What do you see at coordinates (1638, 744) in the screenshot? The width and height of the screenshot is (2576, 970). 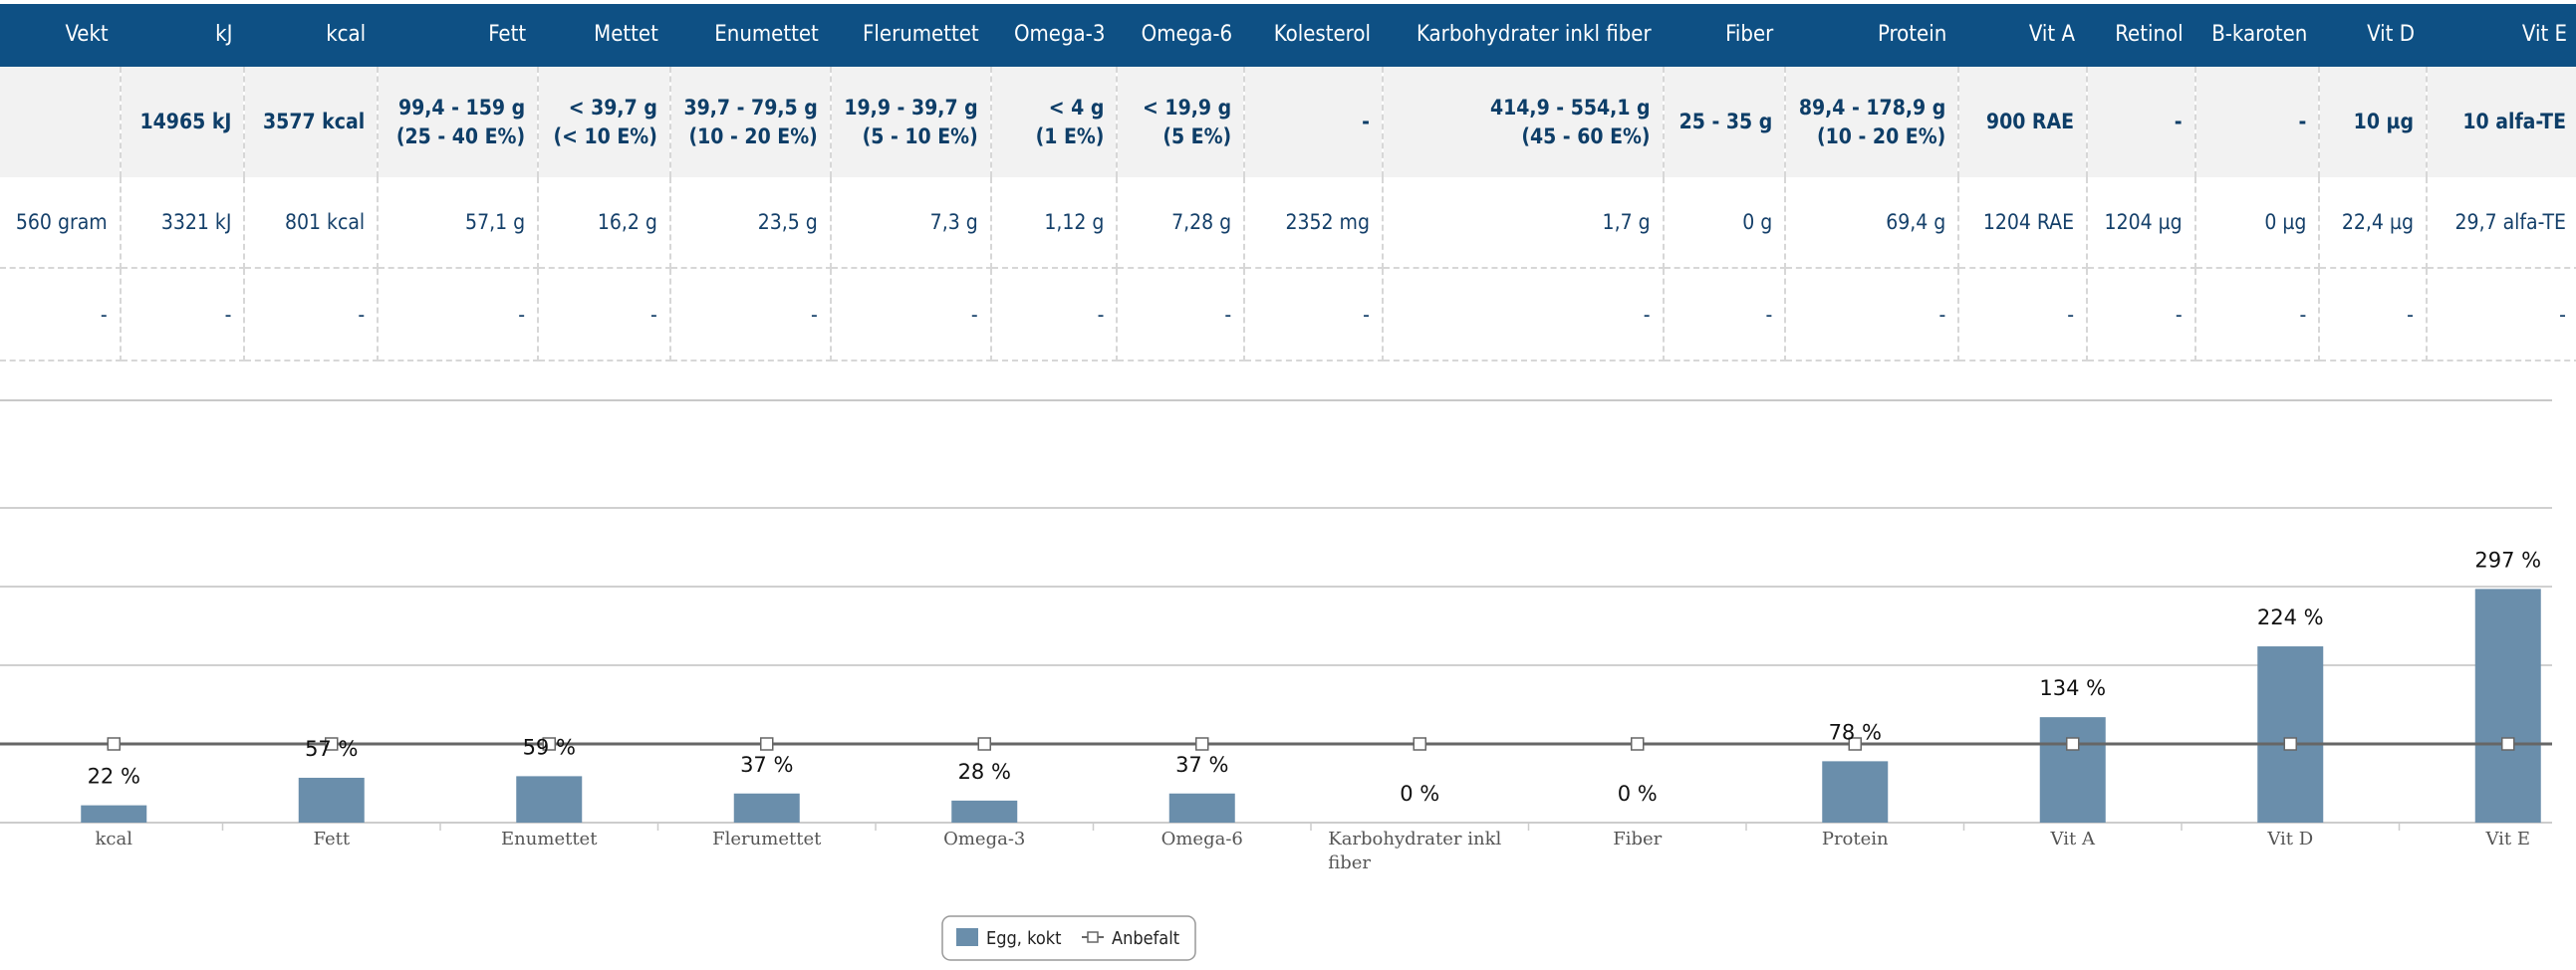 I see `anbefalt-marker-fiber` at bounding box center [1638, 744].